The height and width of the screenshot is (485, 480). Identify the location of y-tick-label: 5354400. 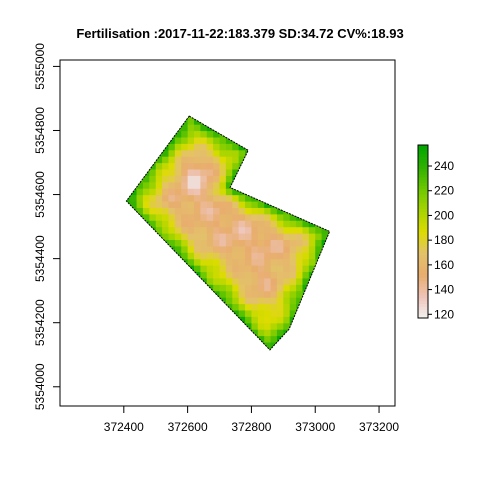
(40, 258).